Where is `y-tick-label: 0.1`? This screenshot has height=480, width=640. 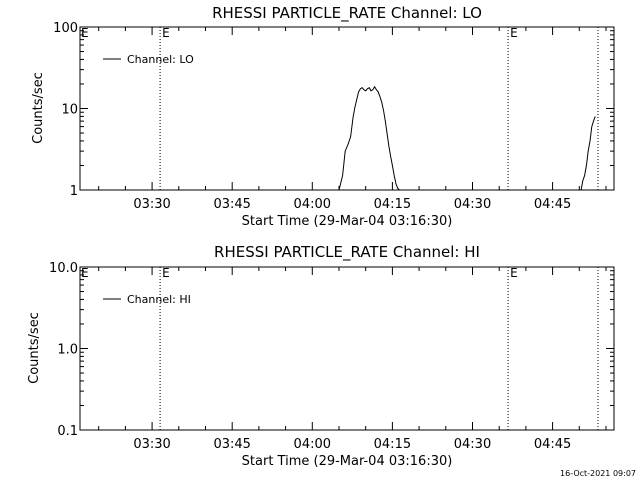
y-tick-label: 0.1 is located at coordinates (67, 431).